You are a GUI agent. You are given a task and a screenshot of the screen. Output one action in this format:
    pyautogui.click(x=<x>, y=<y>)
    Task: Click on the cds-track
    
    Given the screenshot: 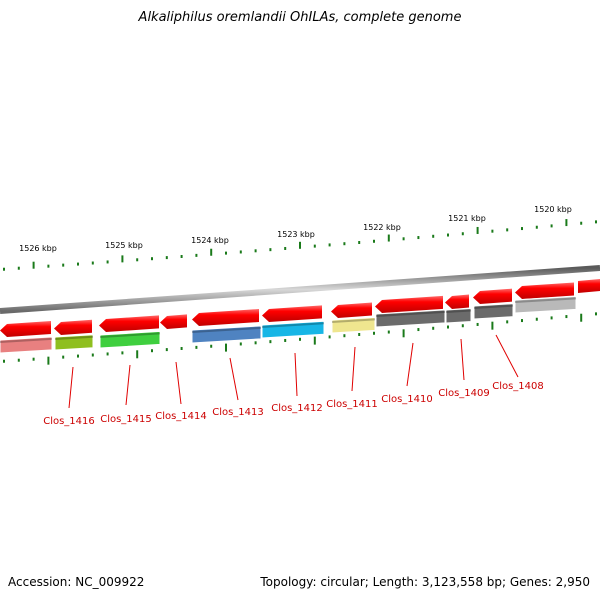 What is the action you would take?
    pyautogui.click(x=300, y=308)
    